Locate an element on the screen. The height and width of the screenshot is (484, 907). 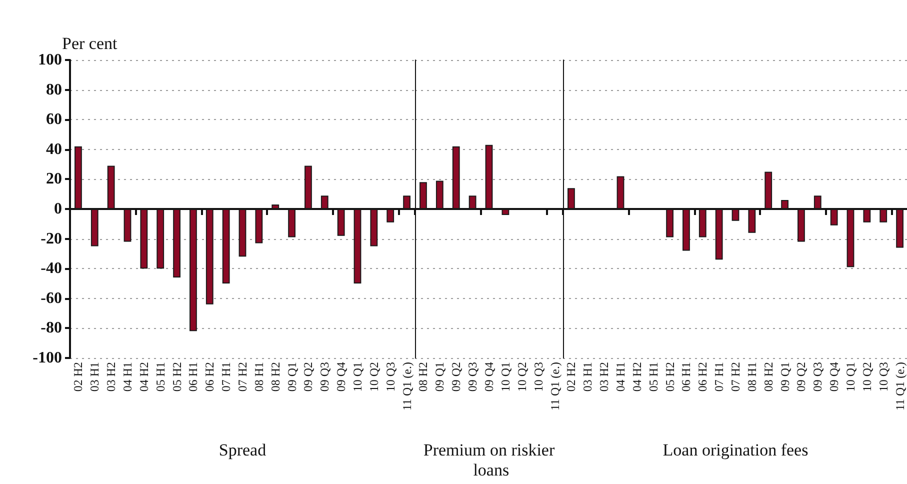
y-tick-label: -80 is located at coordinates (51, 328).